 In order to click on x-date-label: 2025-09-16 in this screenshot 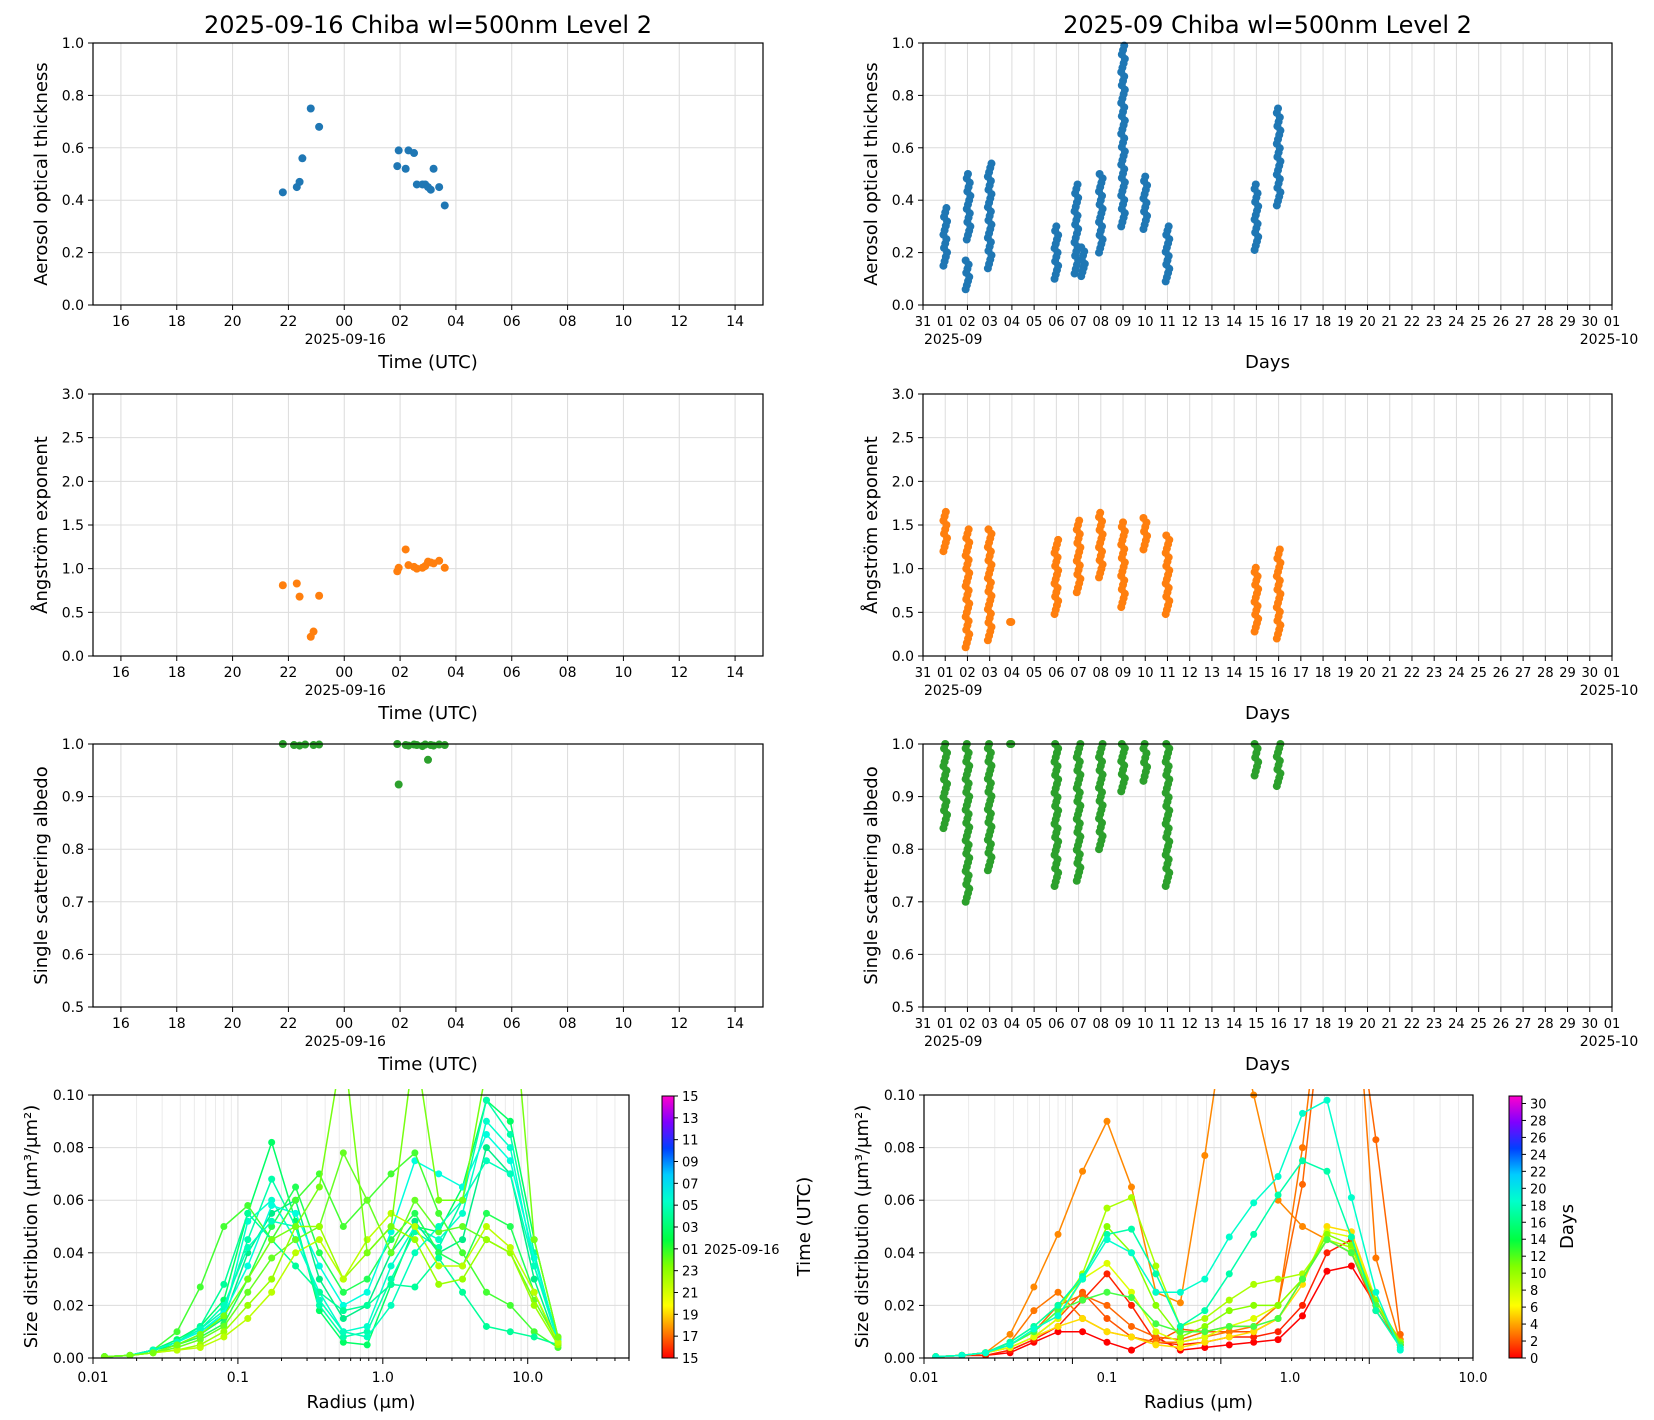, I will do `click(345, 691)`.